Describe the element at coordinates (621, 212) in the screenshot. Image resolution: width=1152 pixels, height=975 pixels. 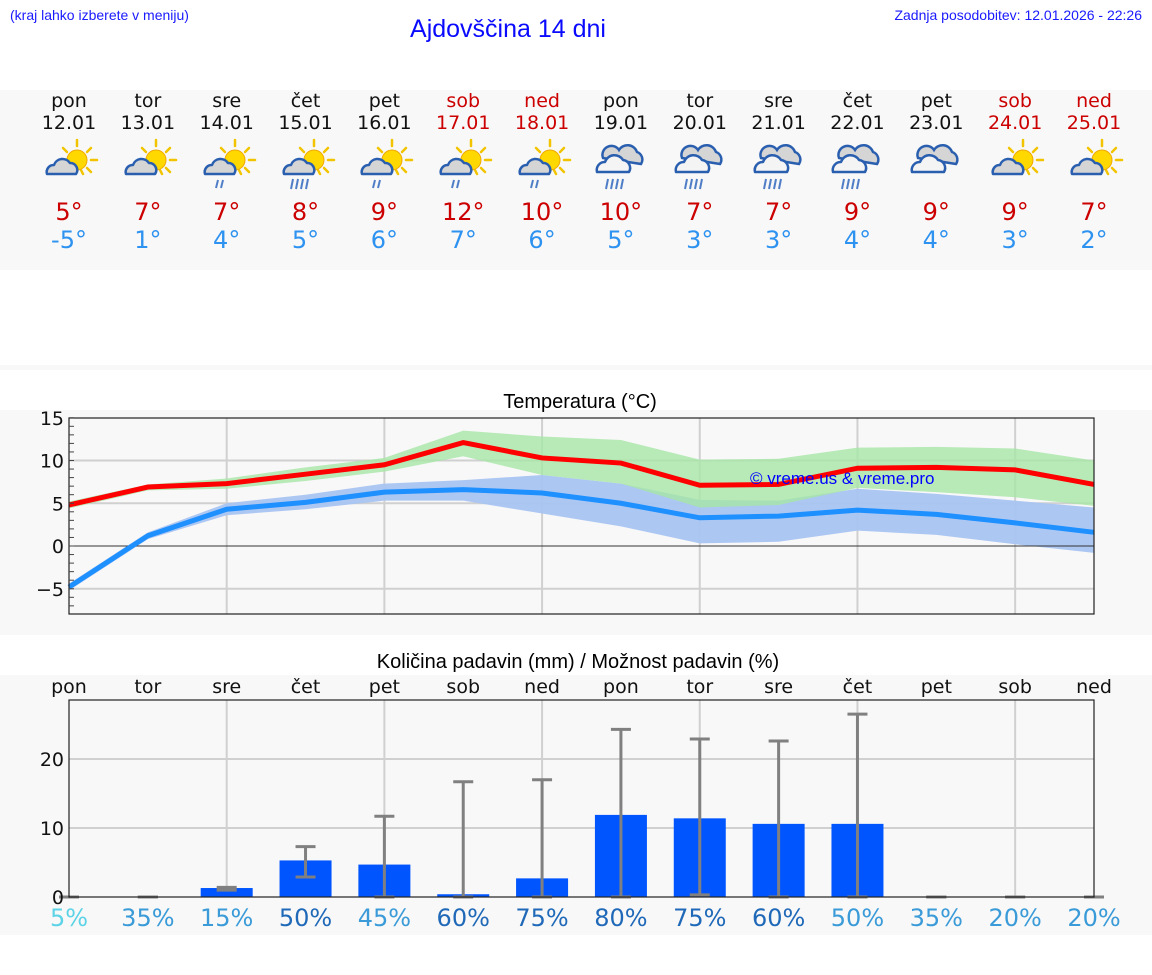
I see `max-temperature: 10°` at that location.